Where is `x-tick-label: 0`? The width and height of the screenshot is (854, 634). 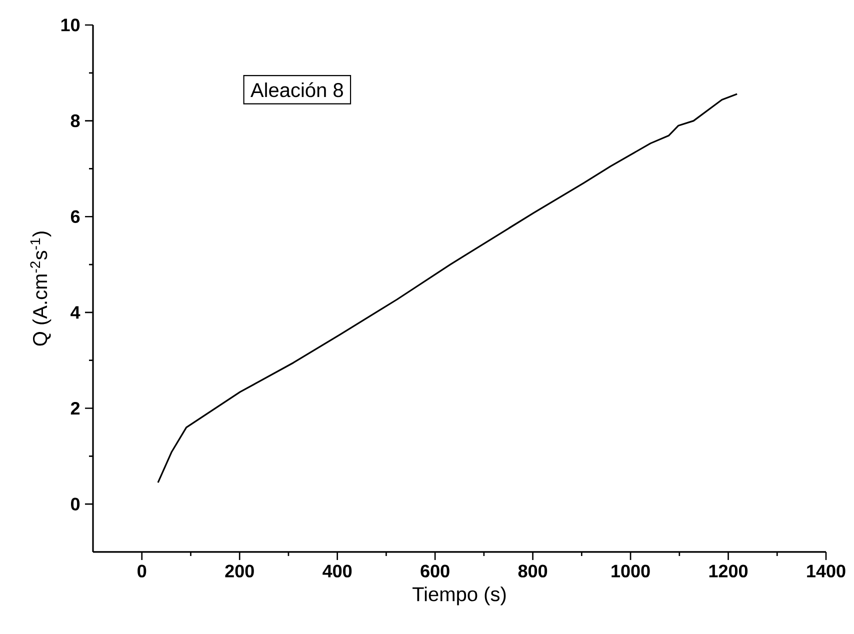
x-tick-label: 0 is located at coordinates (142, 571).